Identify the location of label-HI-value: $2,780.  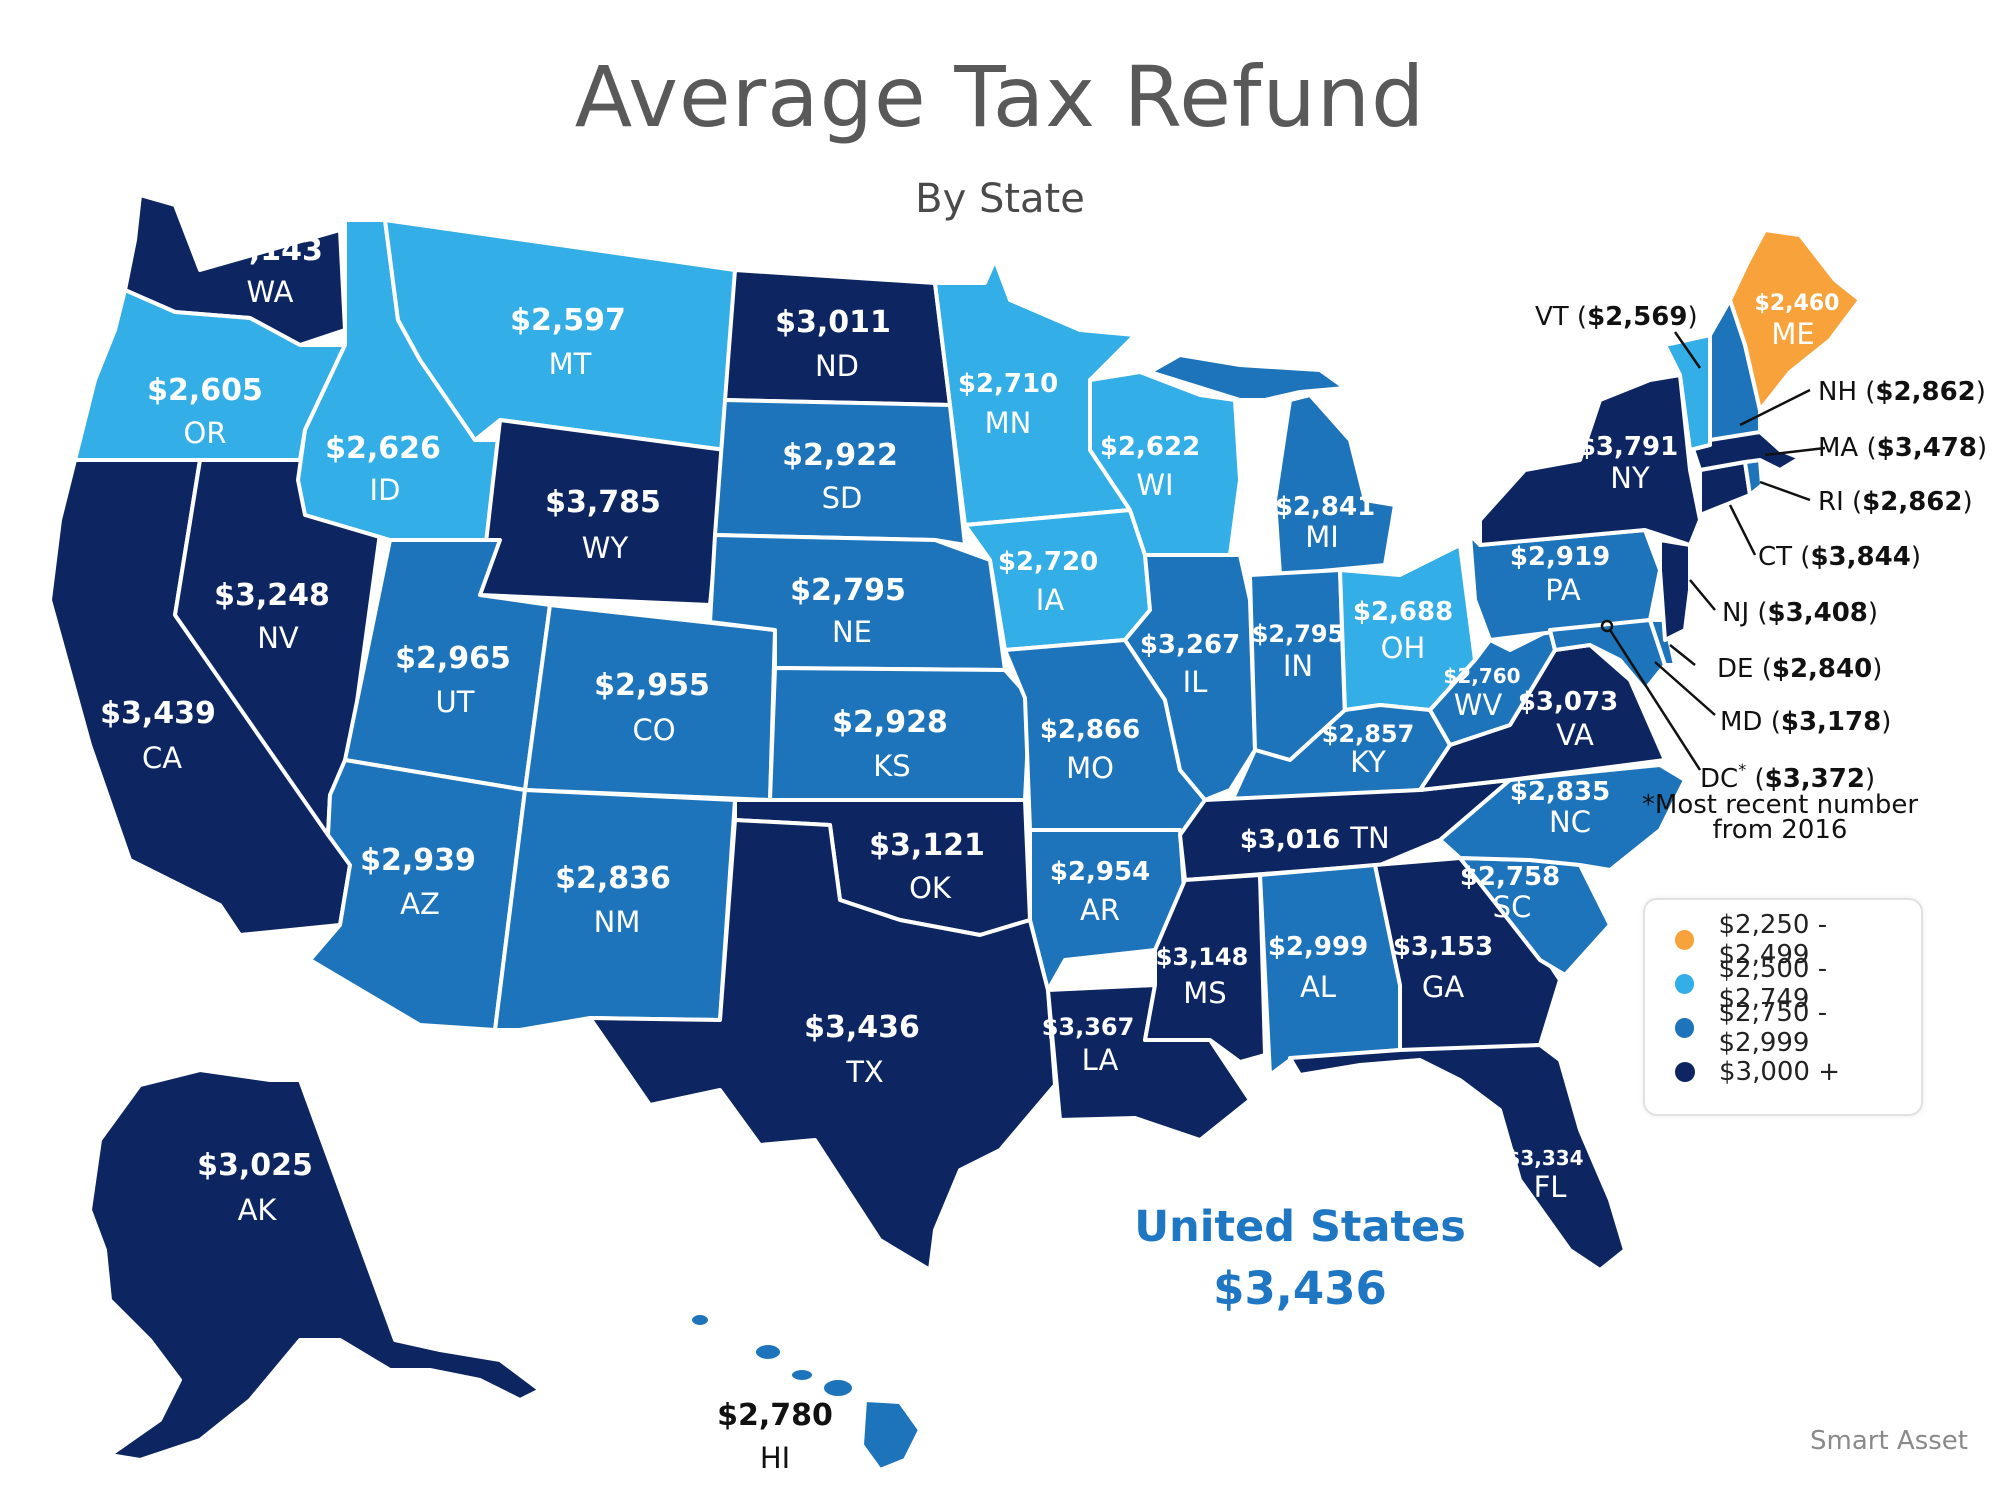
(775, 1415).